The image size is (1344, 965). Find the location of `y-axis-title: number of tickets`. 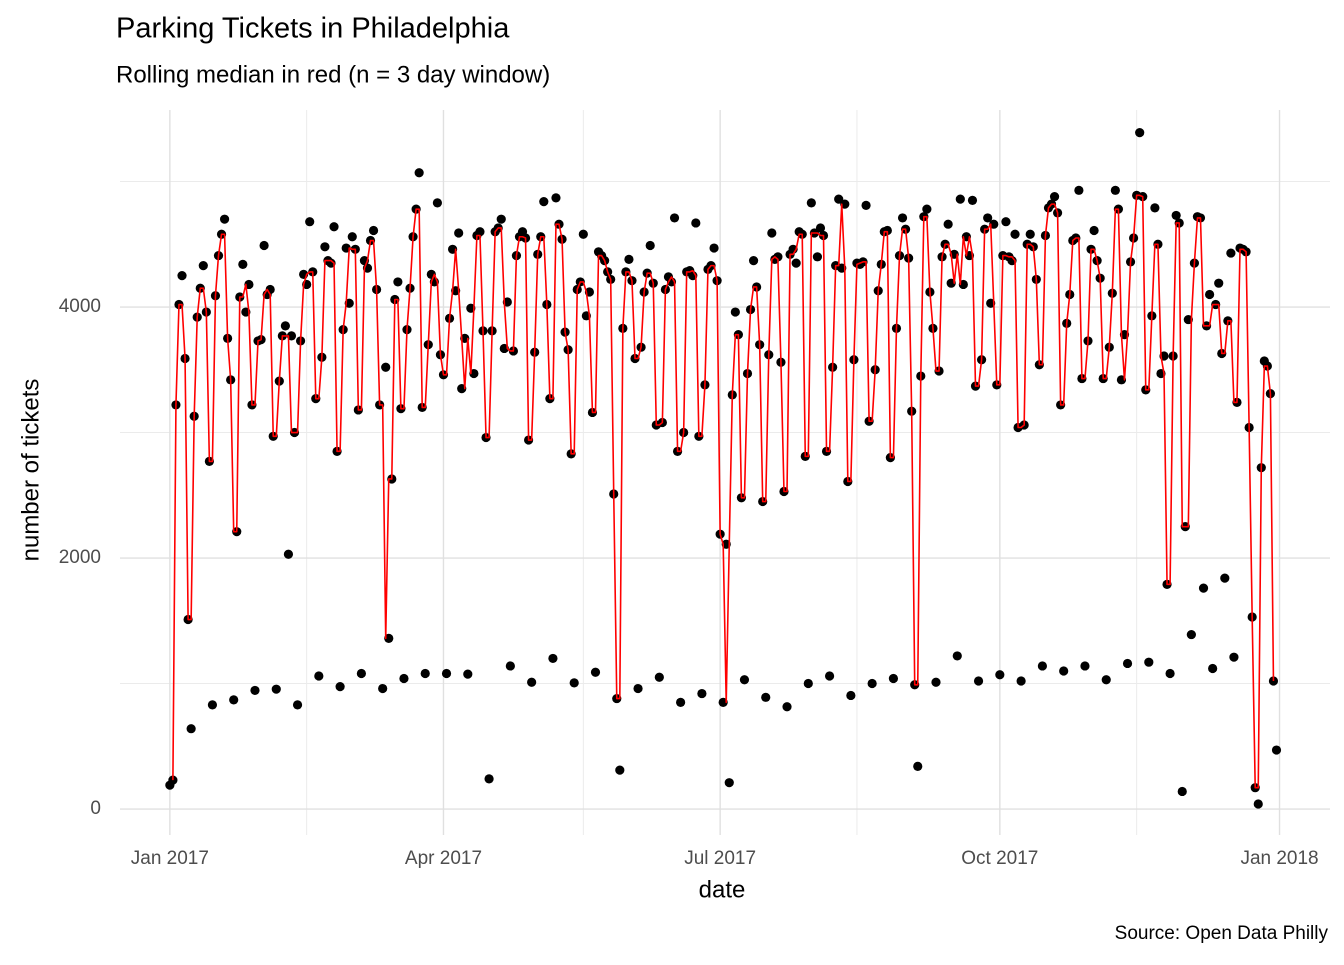

y-axis-title: number of tickets is located at coordinates (30, 470).